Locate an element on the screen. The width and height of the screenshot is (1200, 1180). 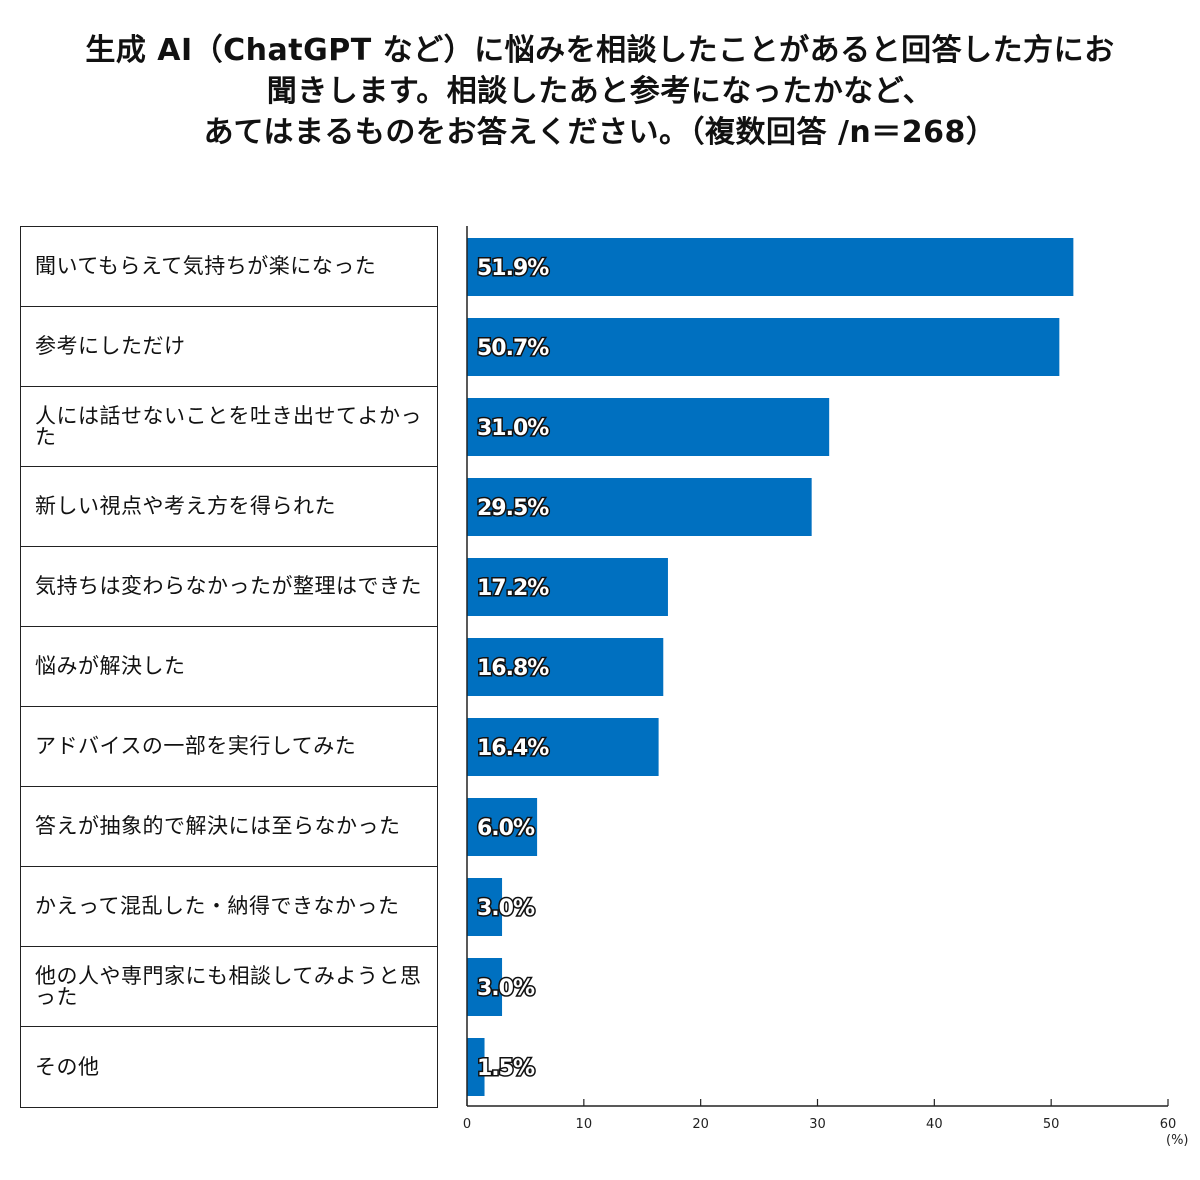
x-unit-label: (%) is located at coordinates (1177, 1140).